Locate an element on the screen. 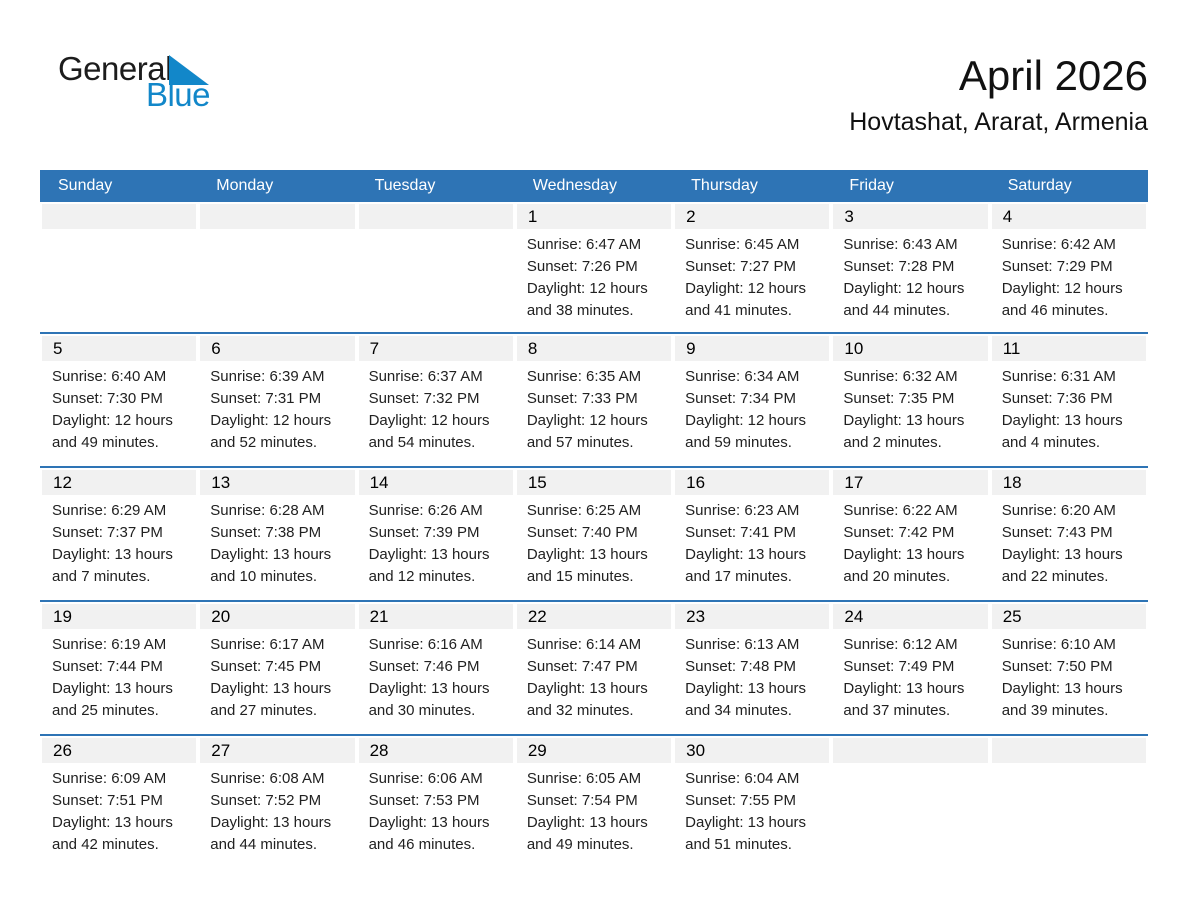  sunset-text: Sunset: 7:44 PM is located at coordinates (107, 666).